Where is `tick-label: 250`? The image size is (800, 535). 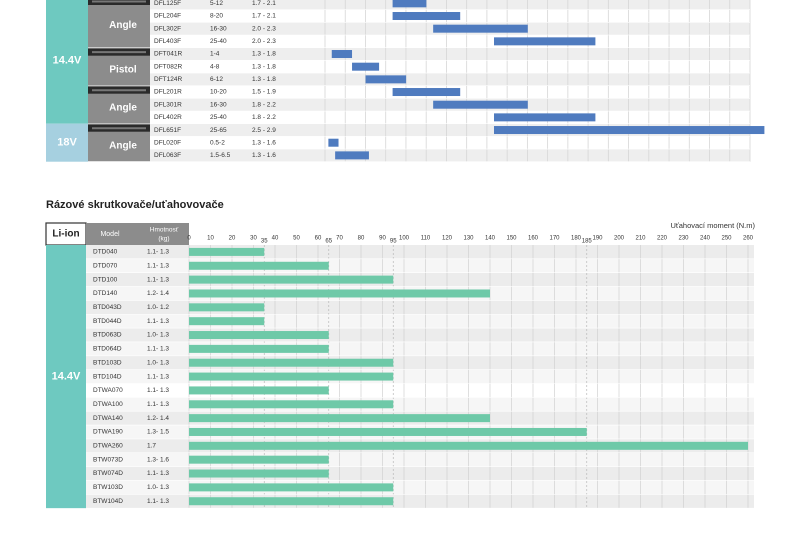 tick-label: 250 is located at coordinates (726, 239).